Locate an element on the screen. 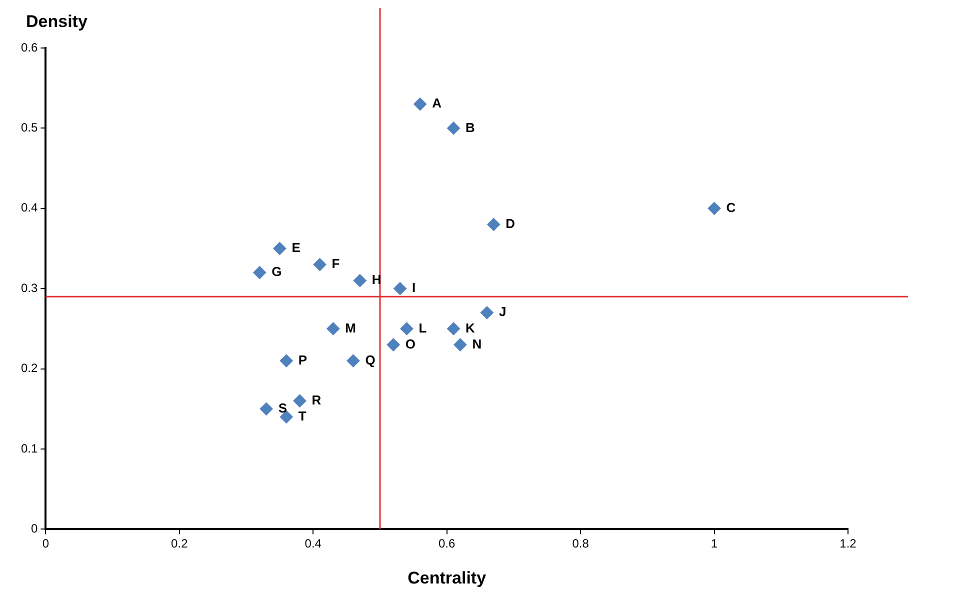 This screenshot has width=978, height=603. annotation: N is located at coordinates (477, 344).